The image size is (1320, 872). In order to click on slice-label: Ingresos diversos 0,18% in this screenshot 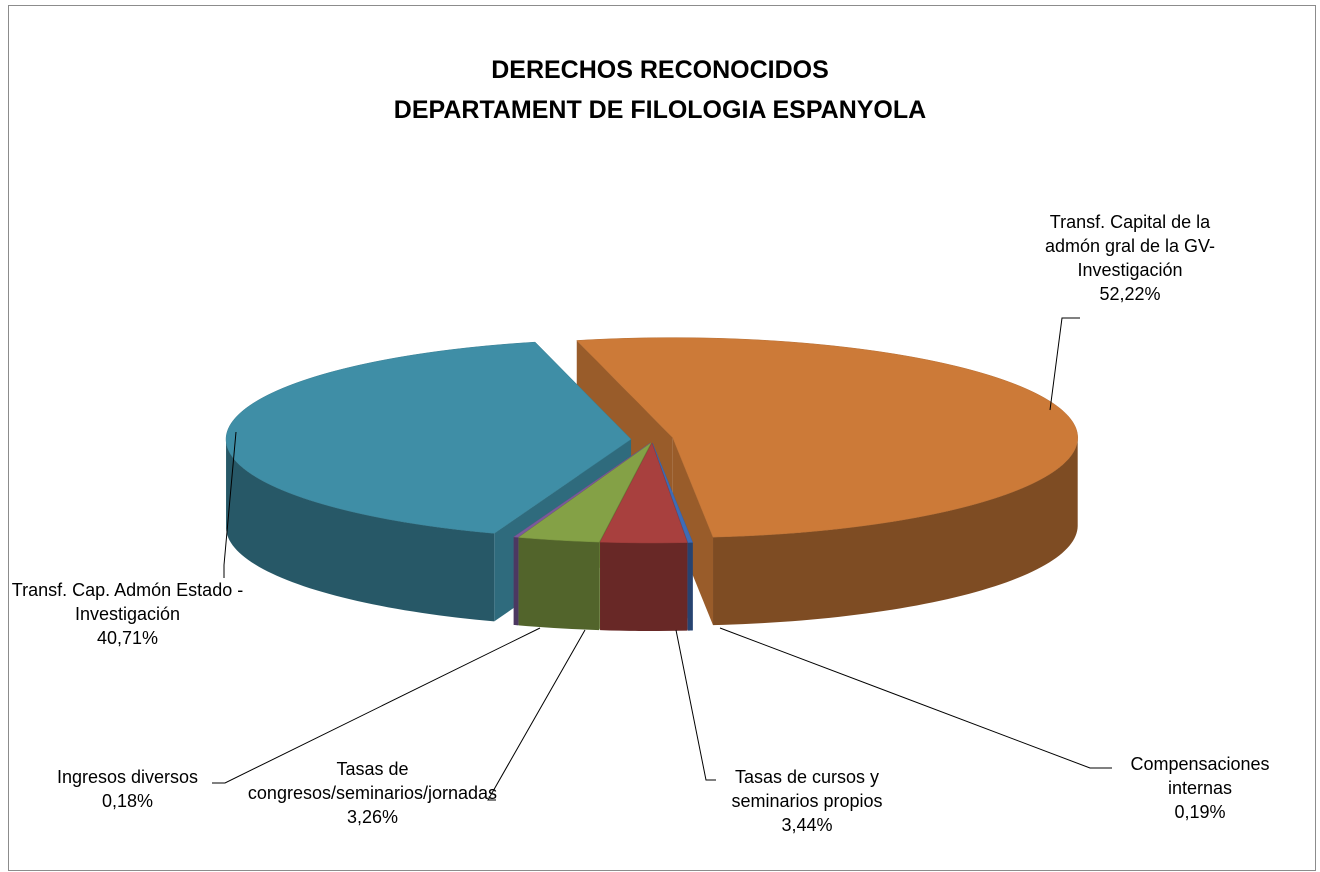, I will do `click(127, 789)`.